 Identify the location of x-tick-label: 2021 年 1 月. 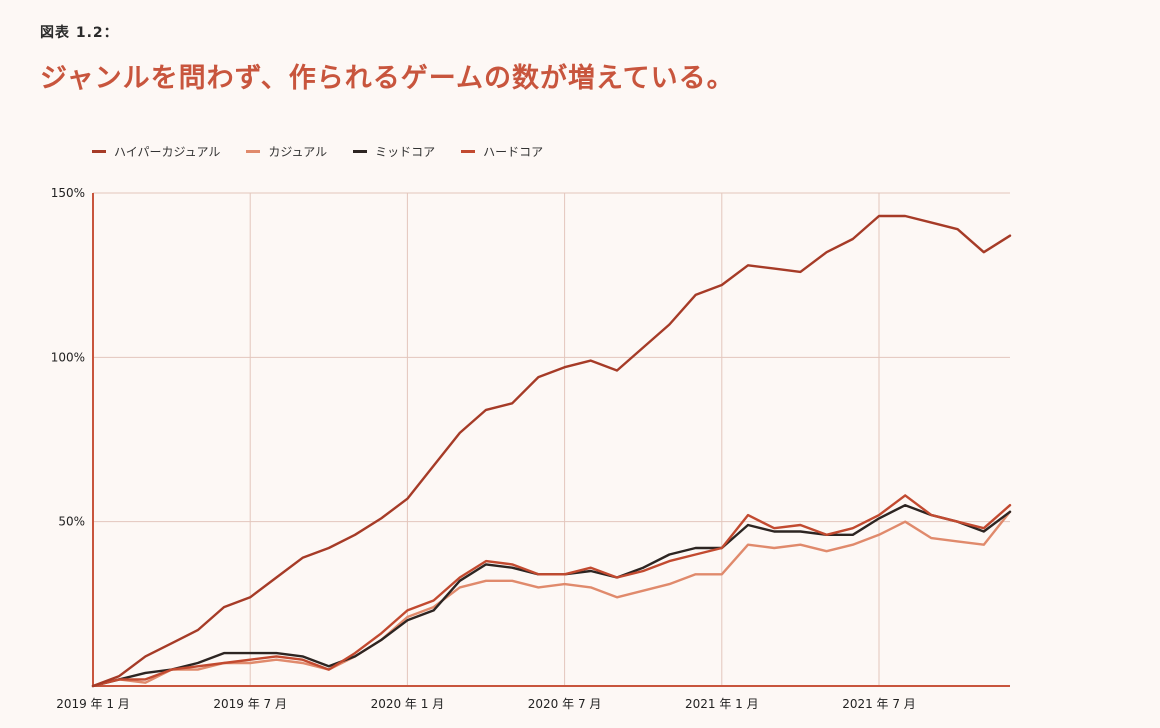
(722, 704).